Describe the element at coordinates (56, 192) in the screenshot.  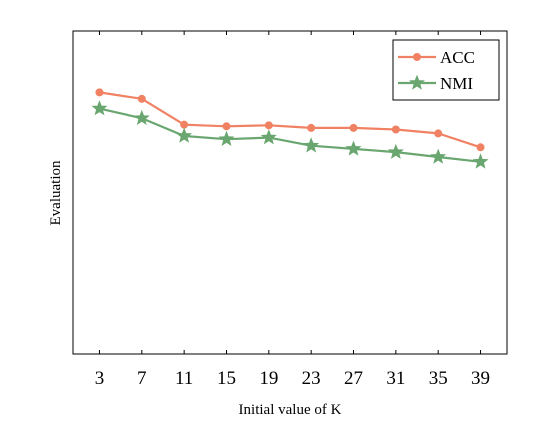
I see `y-axis-label: Evaluation` at that location.